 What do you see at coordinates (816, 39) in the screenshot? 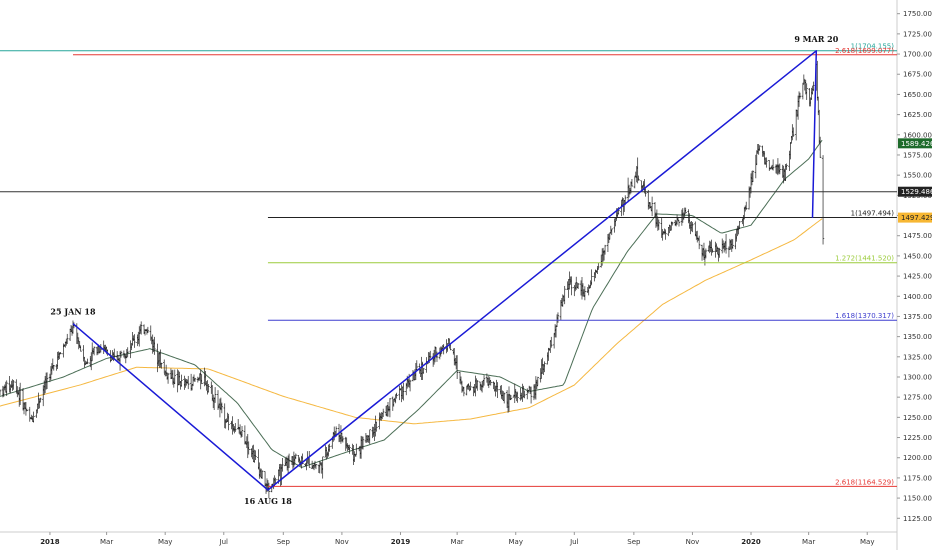
I see `pivot-label: 9 MAR 20` at bounding box center [816, 39].